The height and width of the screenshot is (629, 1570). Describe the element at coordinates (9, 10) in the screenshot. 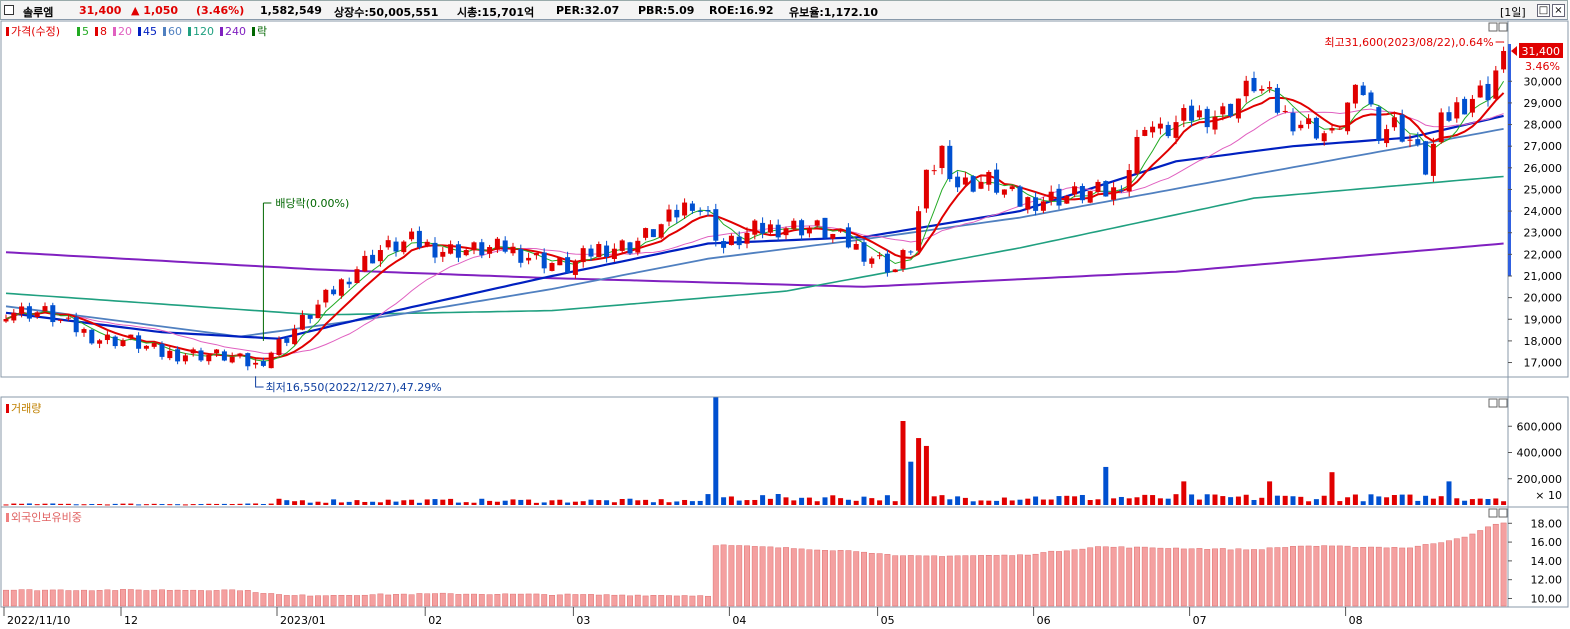

I see `select-checkbox` at that location.